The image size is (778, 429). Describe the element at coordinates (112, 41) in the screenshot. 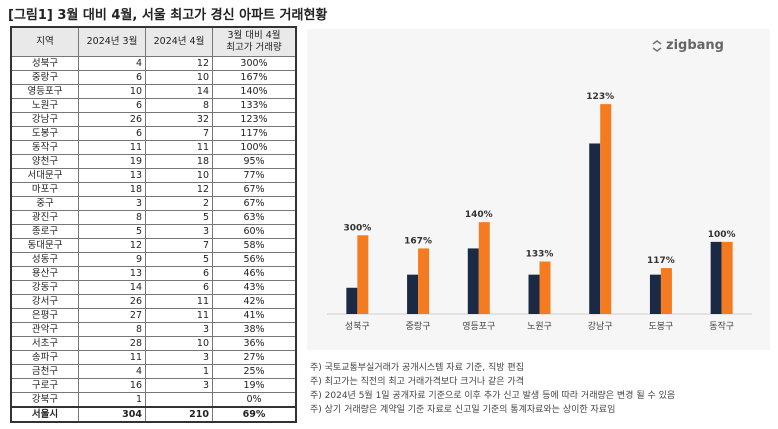

I see `col-header-march: 2024년 3월` at that location.